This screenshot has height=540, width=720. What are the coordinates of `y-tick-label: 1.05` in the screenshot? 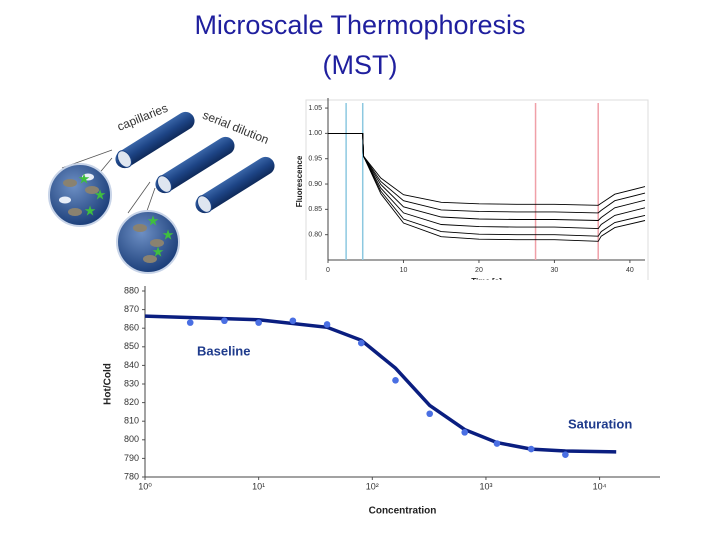 It's located at (315, 108).